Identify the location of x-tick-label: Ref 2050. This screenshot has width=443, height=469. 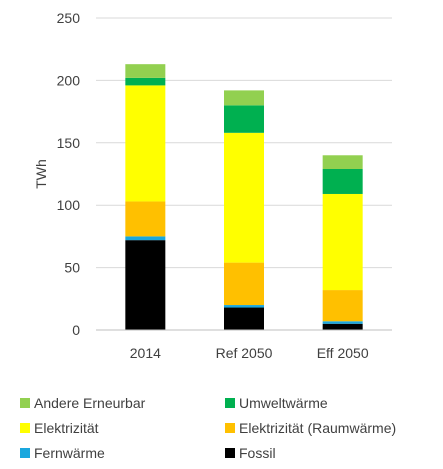
(244, 353).